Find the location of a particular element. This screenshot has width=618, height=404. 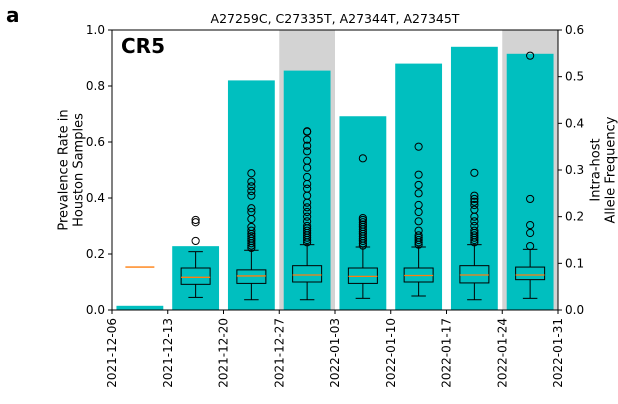

left-axis: 0.0 0.2 0.4 0.6 0.8 1.0 is located at coordinates (99, 170).